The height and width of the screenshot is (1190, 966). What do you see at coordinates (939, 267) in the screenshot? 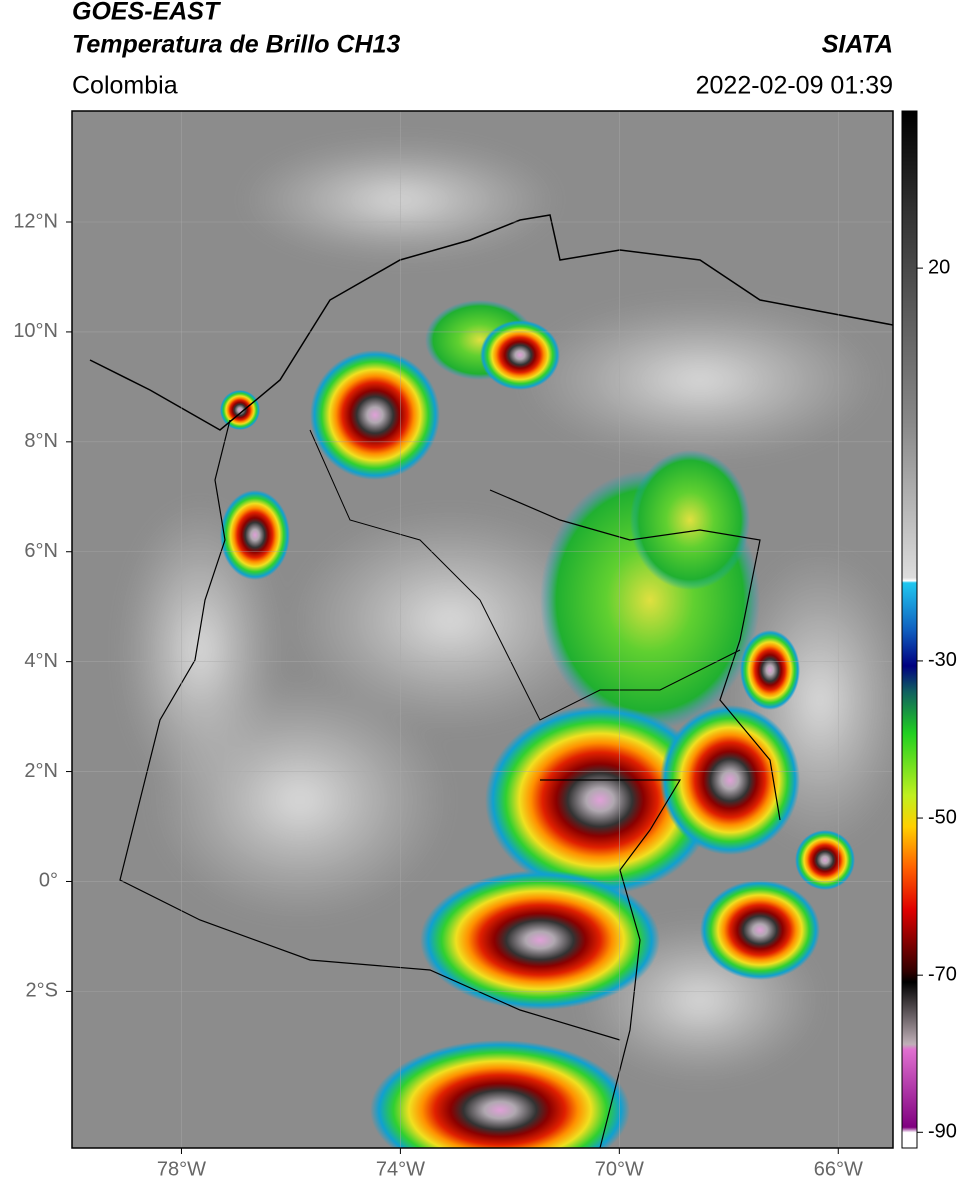
I see `colorbar-tick-label: 20` at bounding box center [939, 267].